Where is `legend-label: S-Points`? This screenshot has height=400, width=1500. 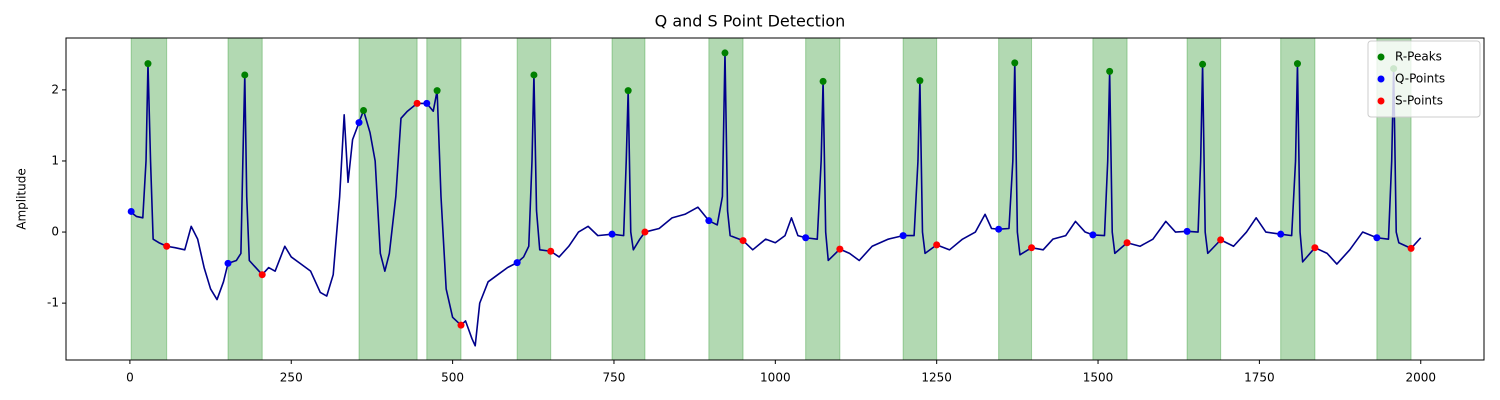
legend-label: S-Points is located at coordinates (1419, 101).